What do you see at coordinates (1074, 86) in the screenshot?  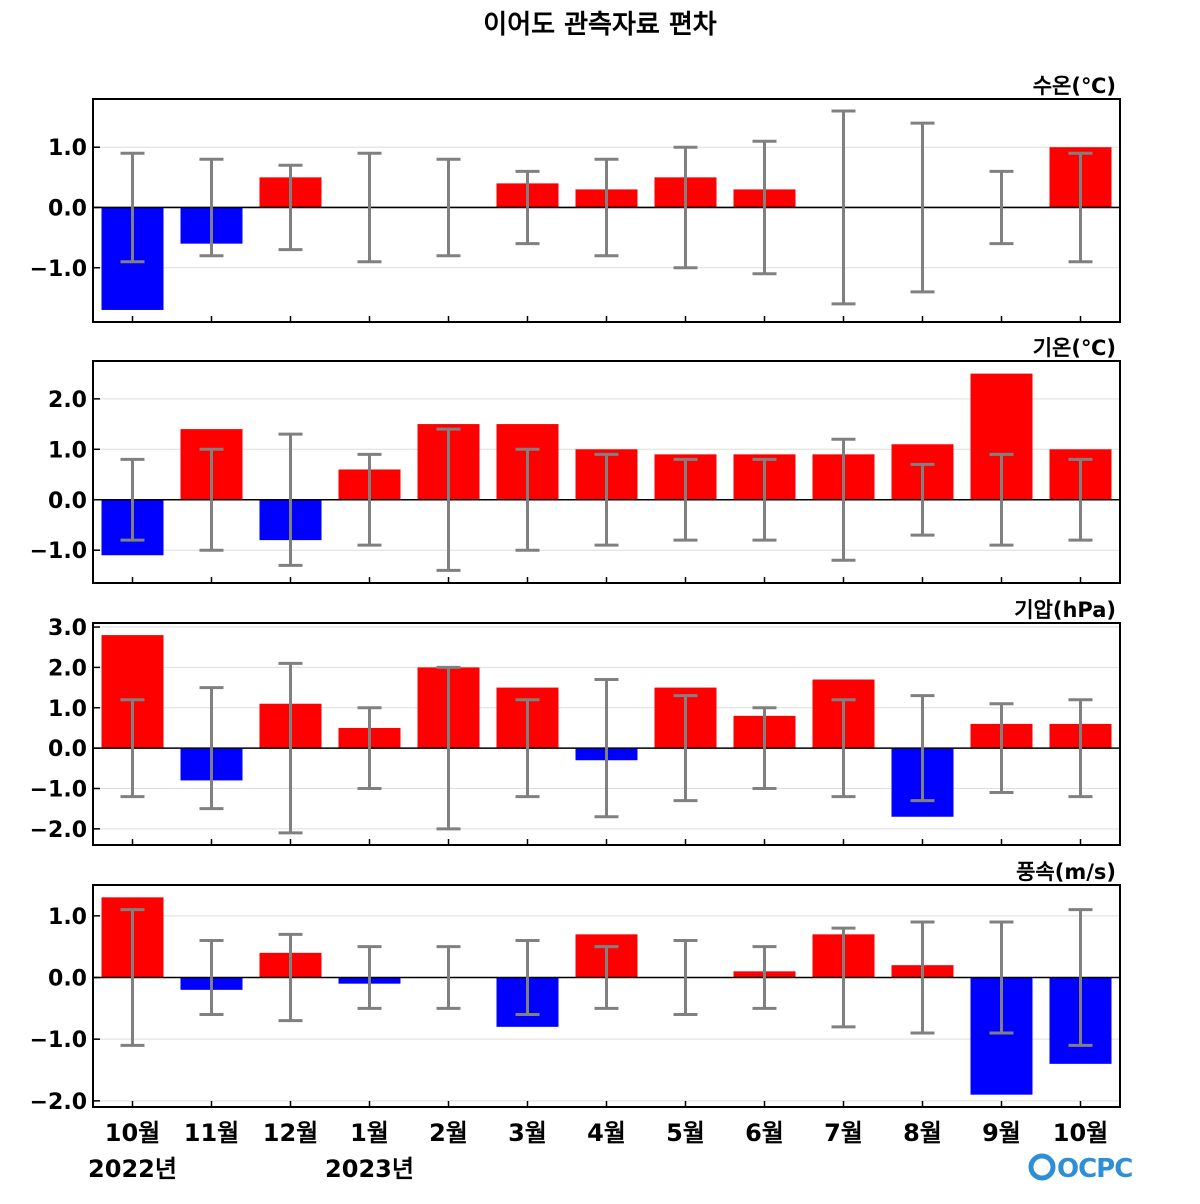 I see `panel-label: 수온(℃)` at bounding box center [1074, 86].